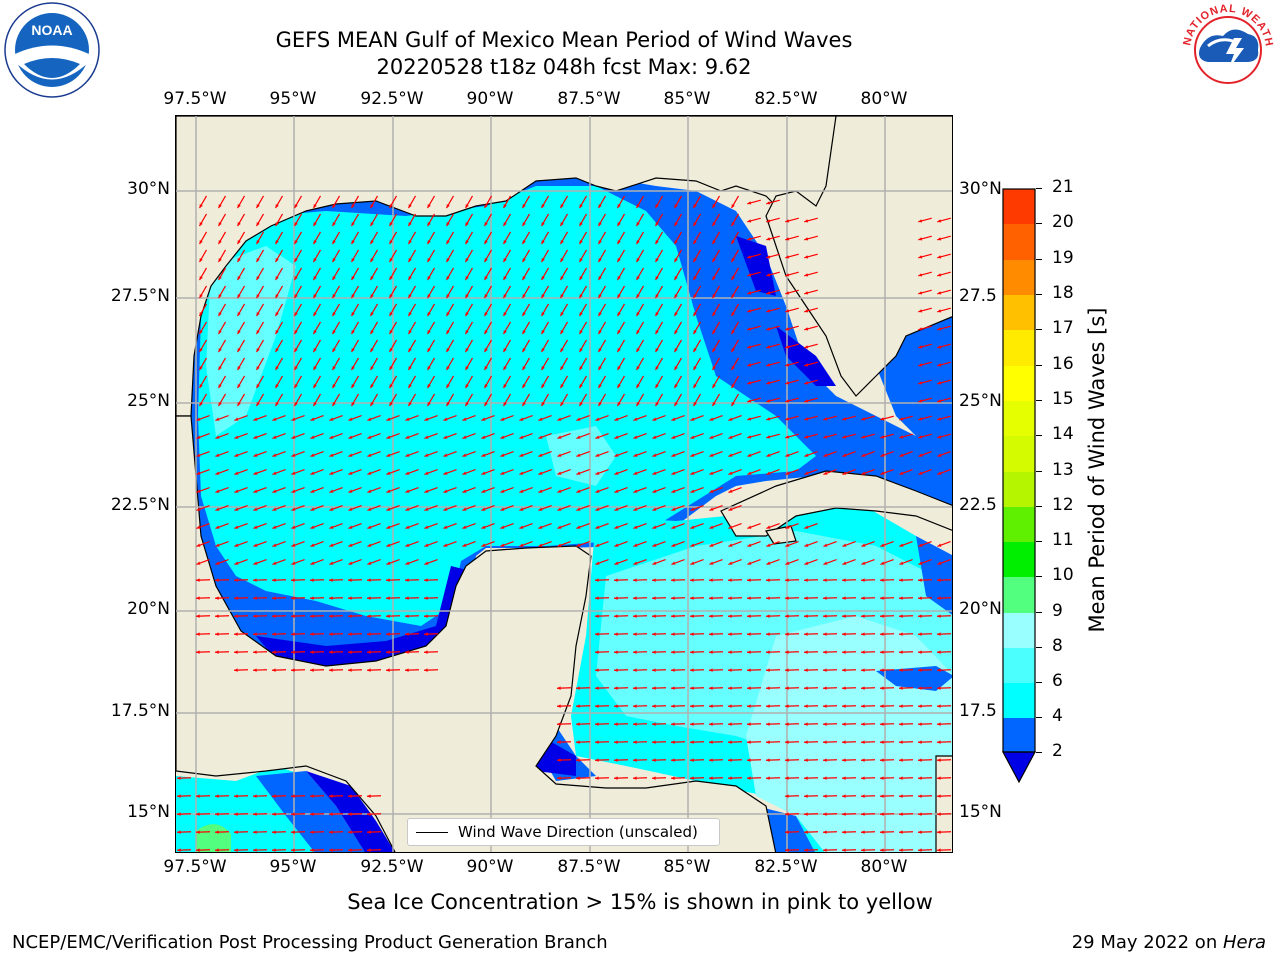 This screenshot has height=960, width=1280. Describe the element at coordinates (980, 189) in the screenshot. I see `y-tick-right: 30°N` at that location.